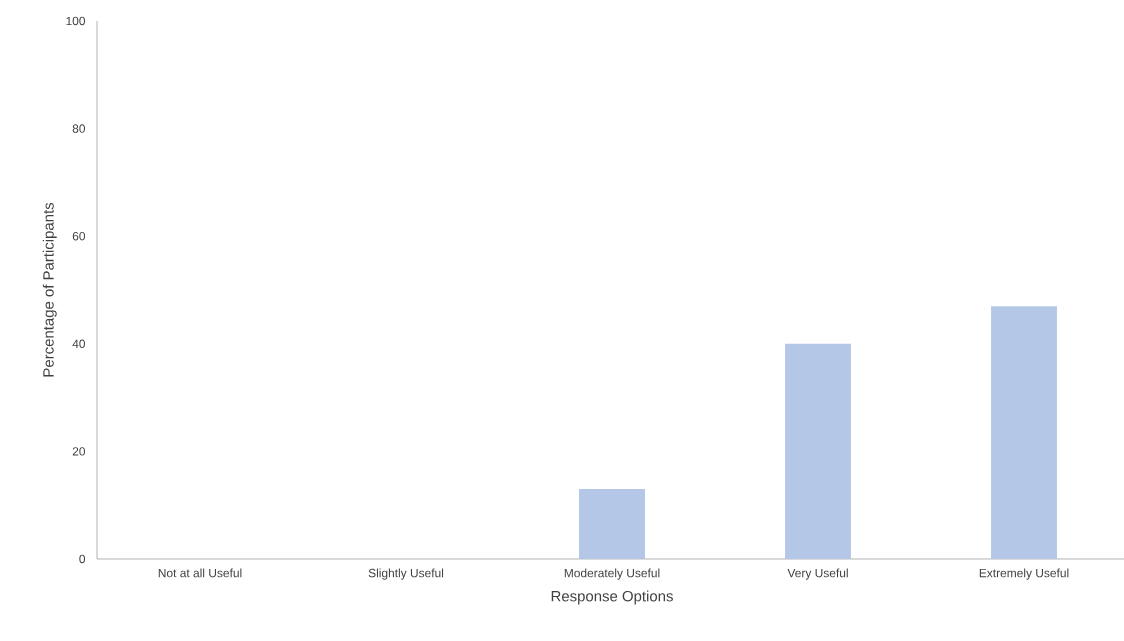 This screenshot has width=1124, height=641. I want to click on x-tick-label: Very Useful, so click(817, 574).